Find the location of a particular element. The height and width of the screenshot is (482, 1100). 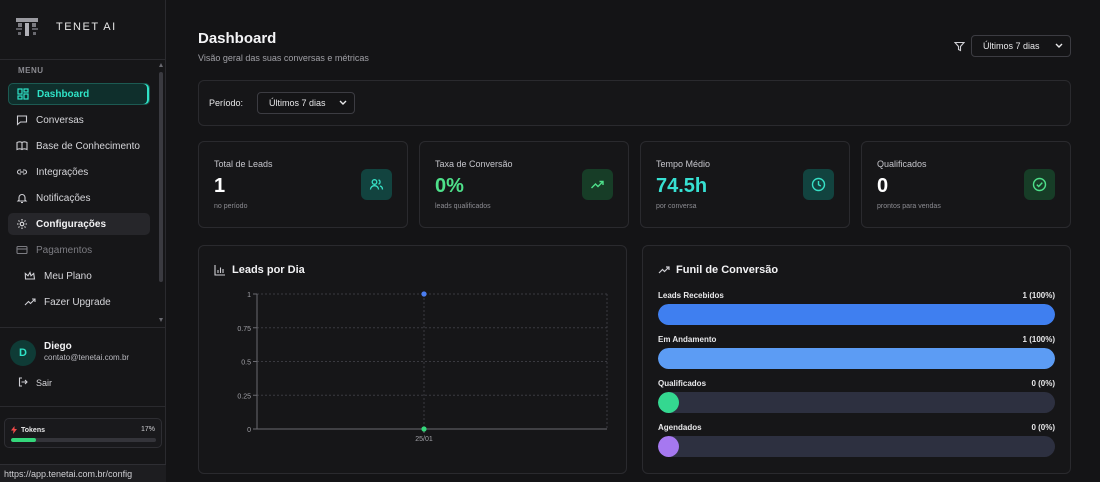

funnel-label: Agendados is located at coordinates (680, 427).